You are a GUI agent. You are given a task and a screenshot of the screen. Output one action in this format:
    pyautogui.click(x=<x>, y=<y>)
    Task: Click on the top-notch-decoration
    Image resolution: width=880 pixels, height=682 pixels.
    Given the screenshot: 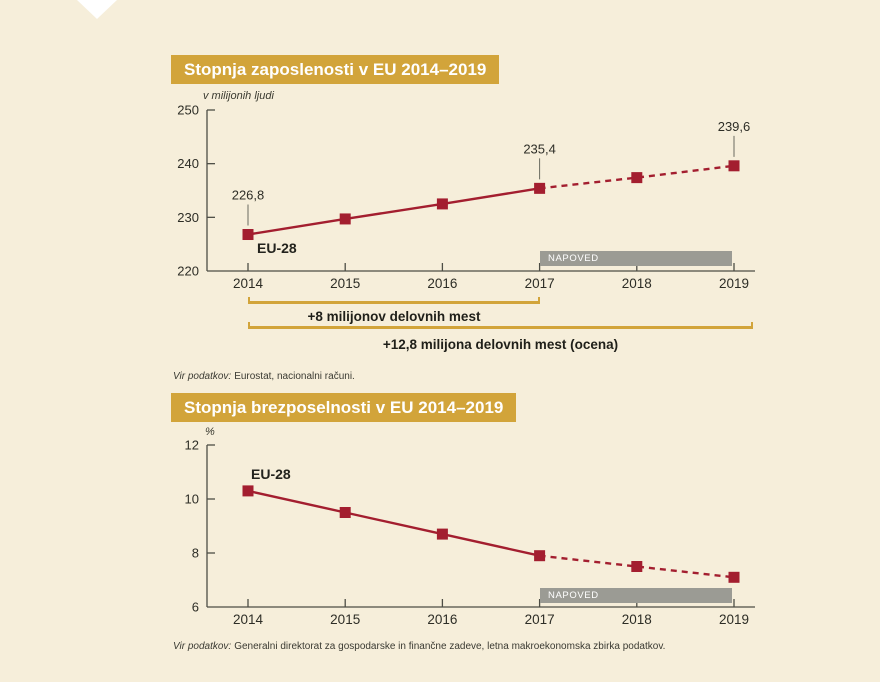 What is the action you would take?
    pyautogui.click(x=97, y=9)
    